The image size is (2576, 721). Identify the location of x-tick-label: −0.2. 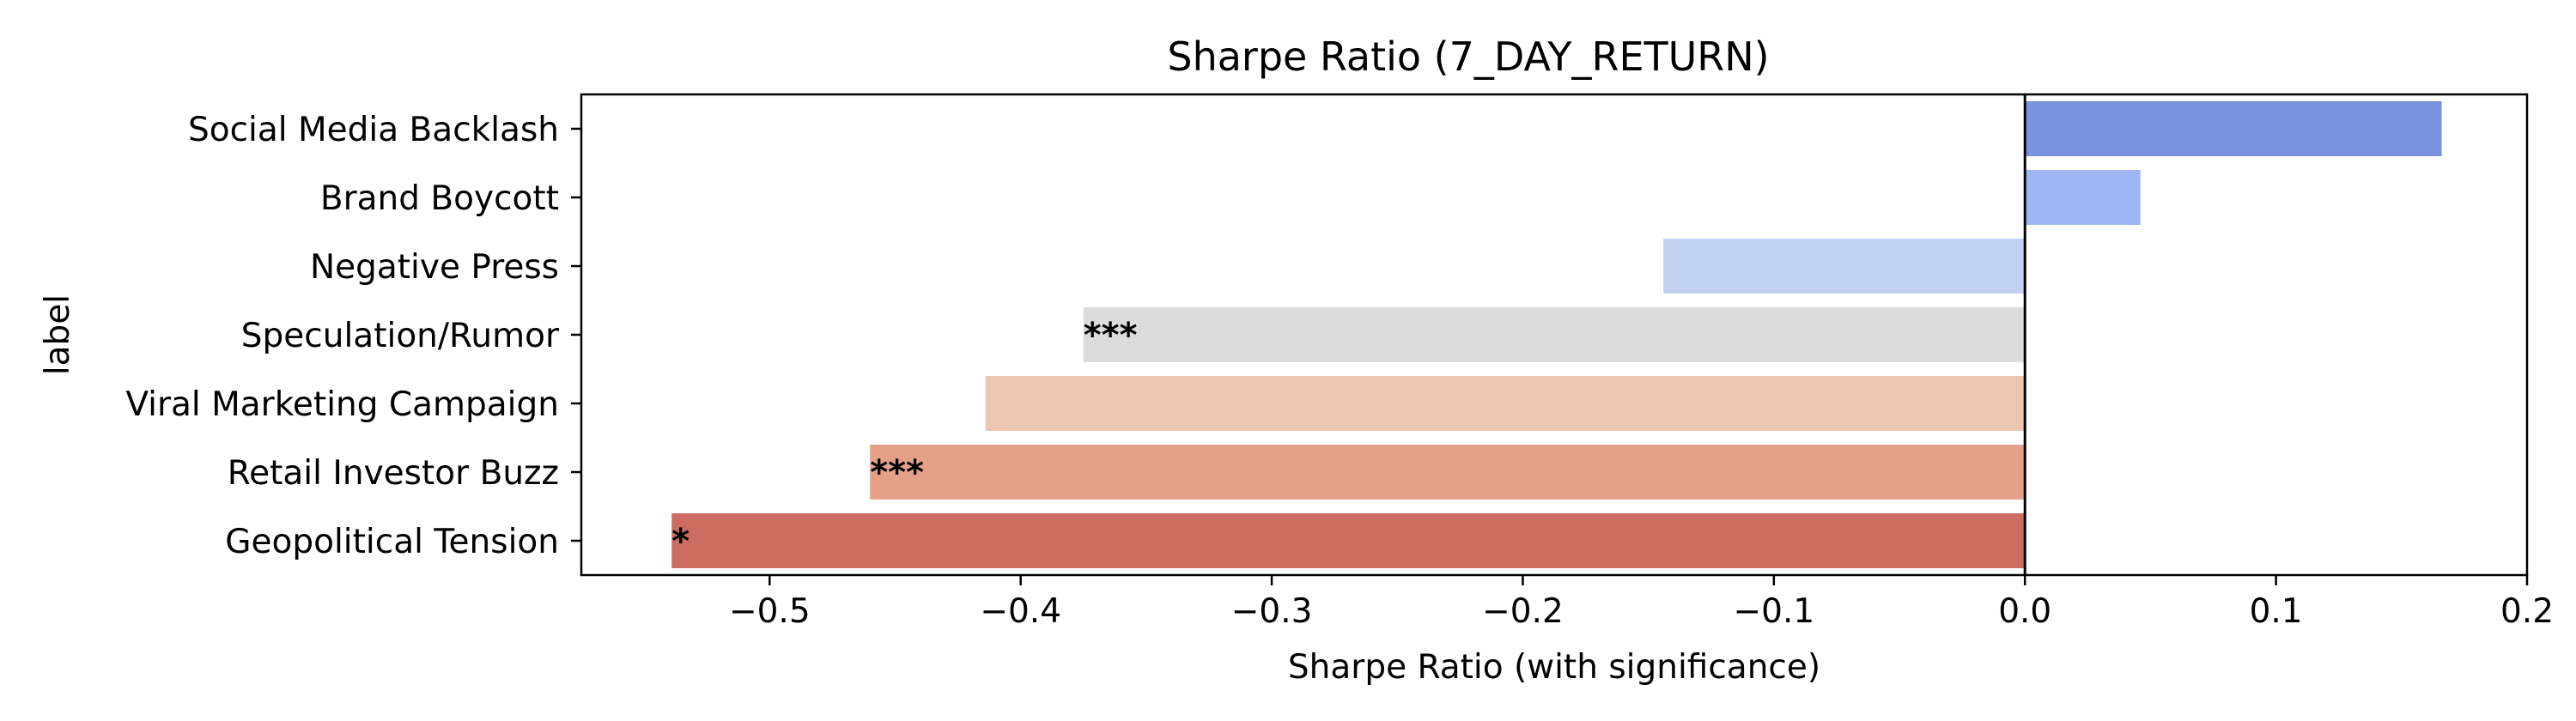
(1523, 611).